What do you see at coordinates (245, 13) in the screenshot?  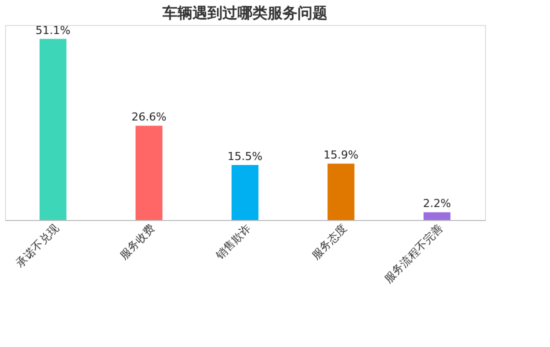 I see `chart-title: 车辆遇到过哪类服务问题` at bounding box center [245, 13].